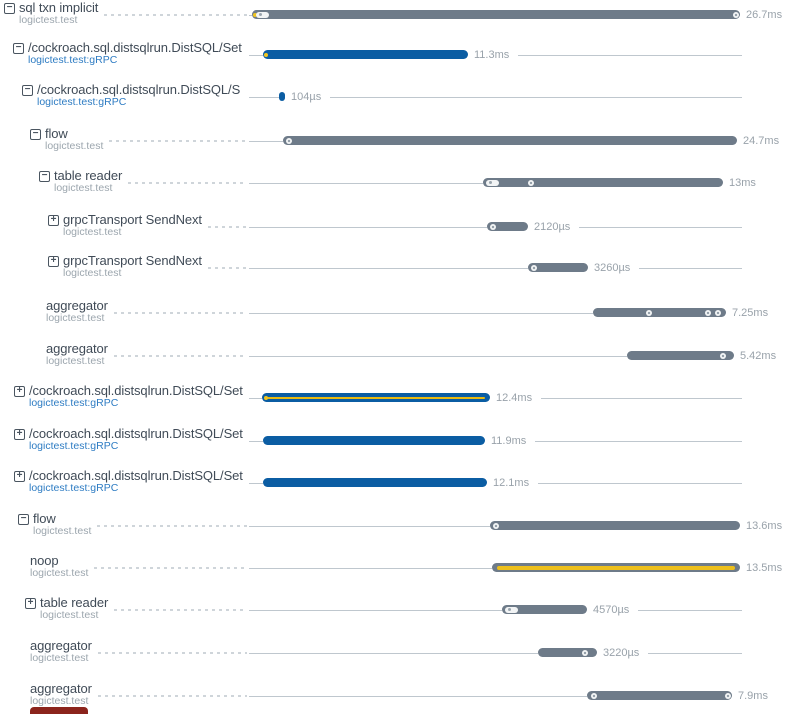  What do you see at coordinates (393, 148) in the screenshot?
I see `trace-span-row: − flow logictest.test 24.7ms` at bounding box center [393, 148].